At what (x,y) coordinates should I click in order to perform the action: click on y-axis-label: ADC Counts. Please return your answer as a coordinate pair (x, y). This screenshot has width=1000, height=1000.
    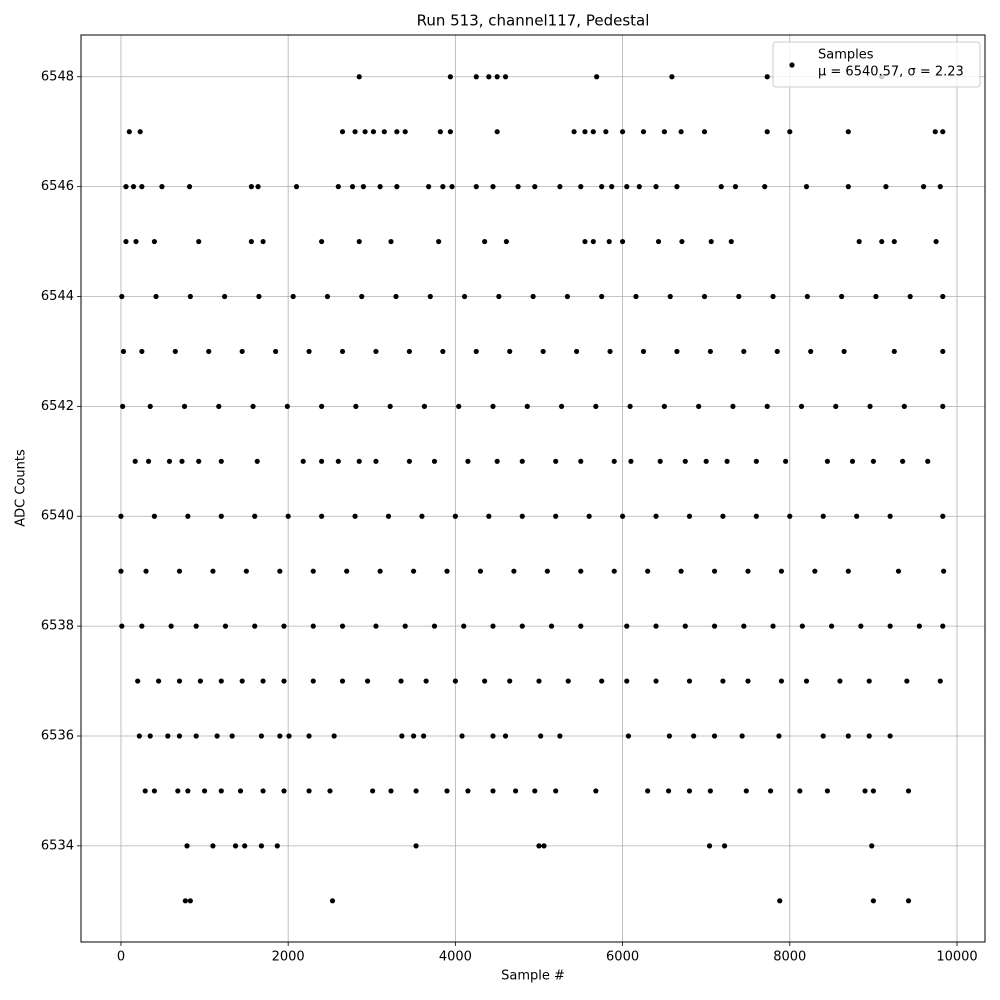
    Looking at the image, I should click on (21, 488).